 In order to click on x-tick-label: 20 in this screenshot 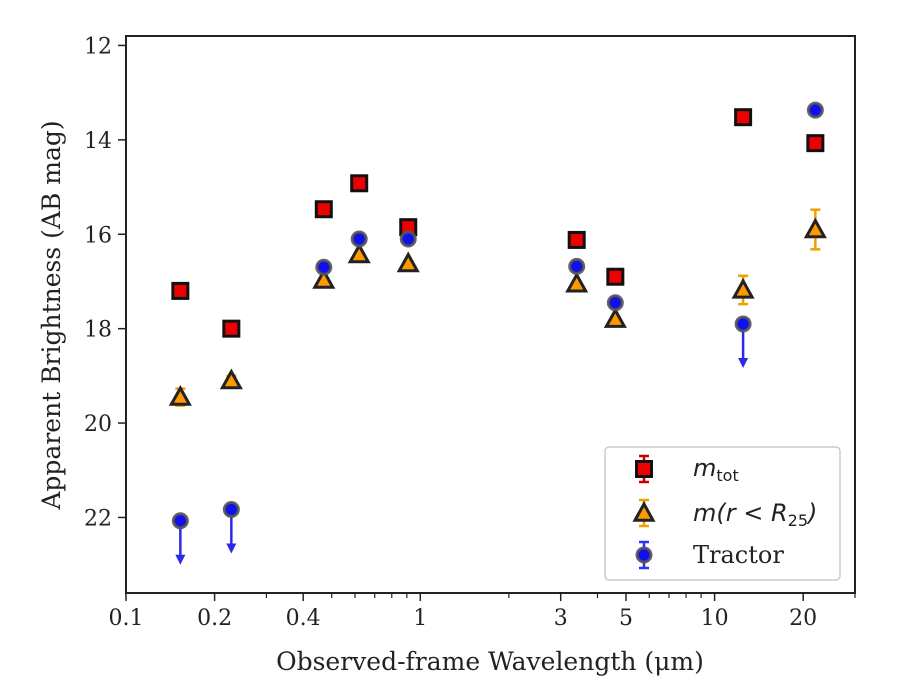, I will do `click(803, 618)`.